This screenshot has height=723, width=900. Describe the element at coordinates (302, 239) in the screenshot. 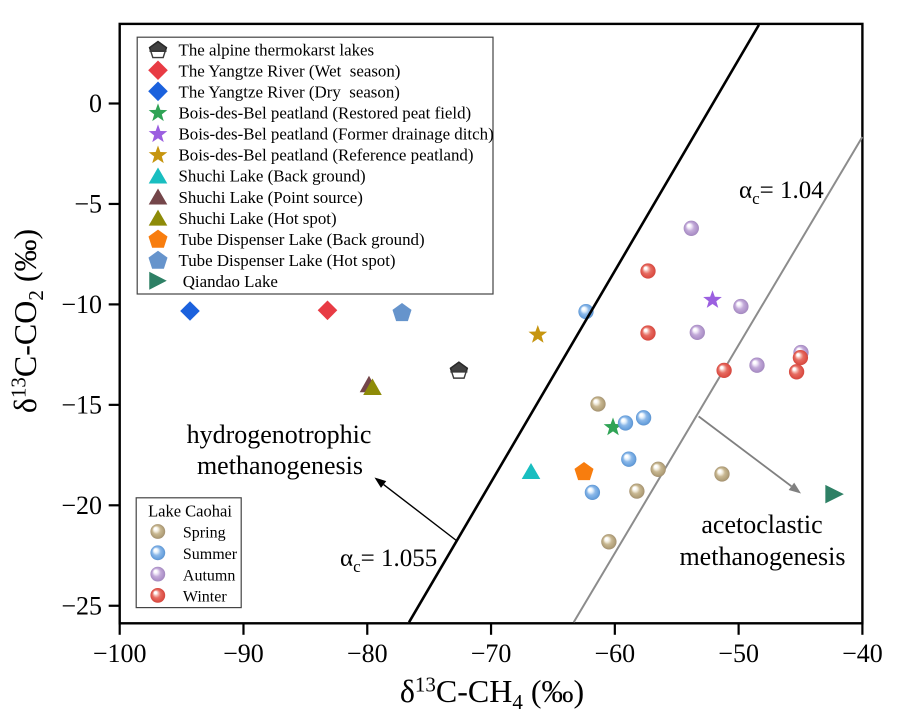

I see `svg-text:Tube Dispenser Lake (Back grou: Tube Dispenser Lake (Back ground)` at that location.